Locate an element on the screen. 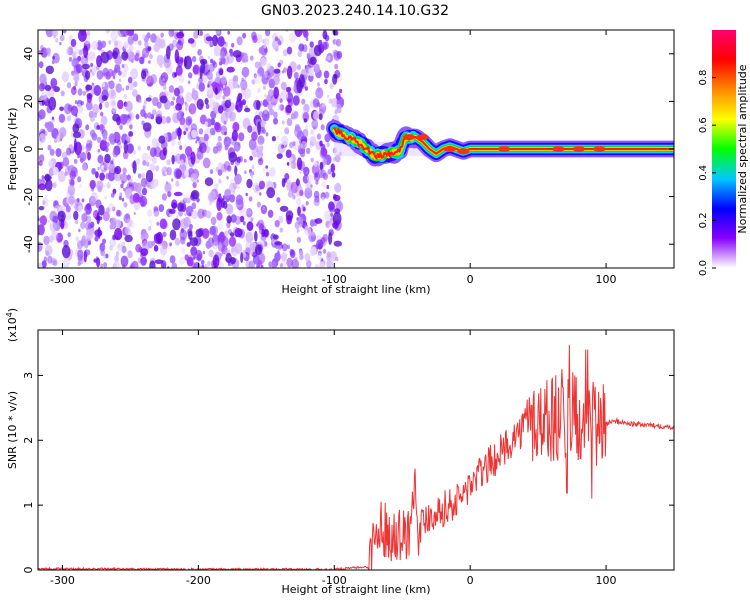 Image resolution: width=750 pixels, height=604 pixels. y-tick-label: 3 is located at coordinates (28, 375).